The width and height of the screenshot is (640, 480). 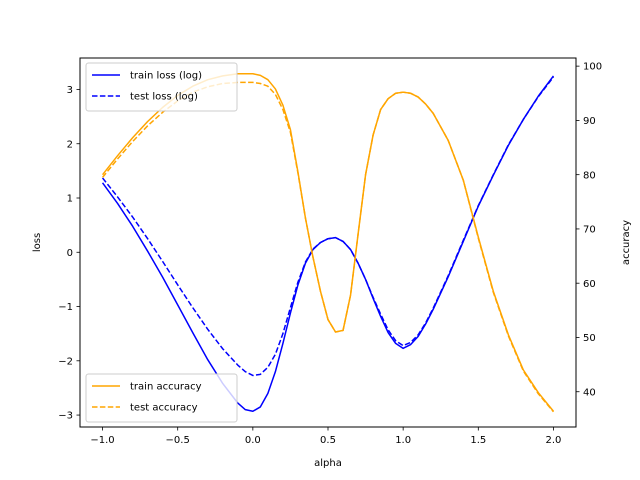 What do you see at coordinates (328, 463) in the screenshot?
I see `x-axis-label: alpha` at bounding box center [328, 463].